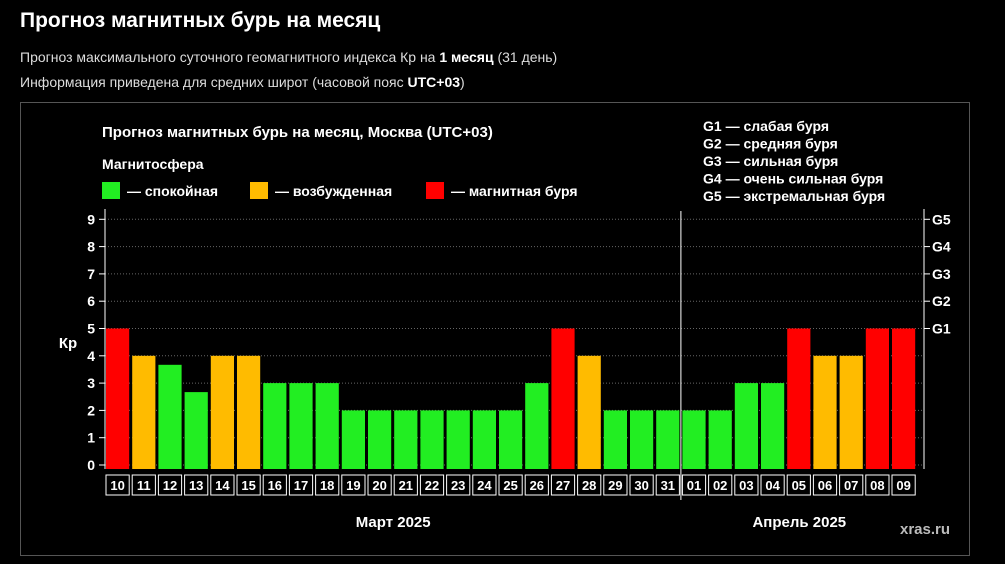 The image size is (1005, 564). I want to click on day-label: 25, so click(510, 485).